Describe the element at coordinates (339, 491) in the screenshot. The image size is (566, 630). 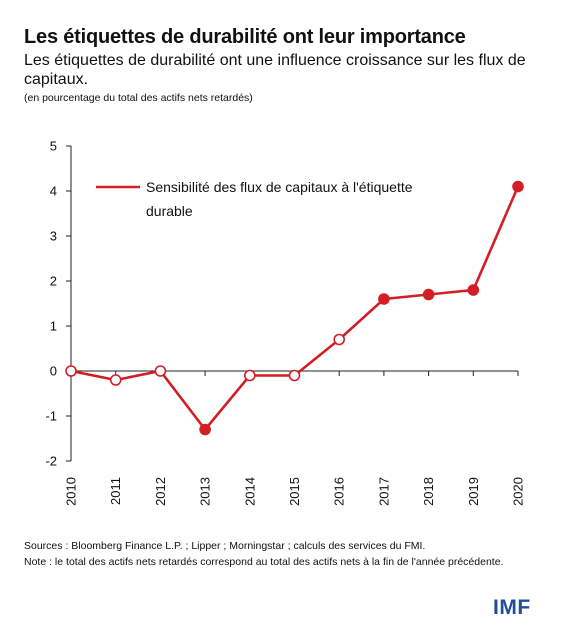
I see `x-tick-label: 2016` at that location.